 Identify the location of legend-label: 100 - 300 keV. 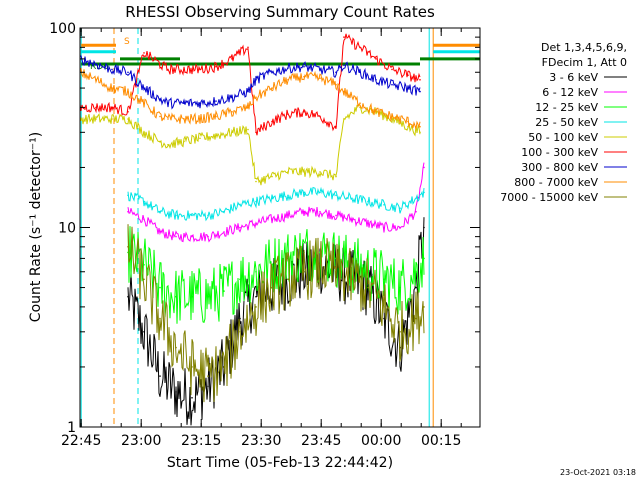
(559, 152).